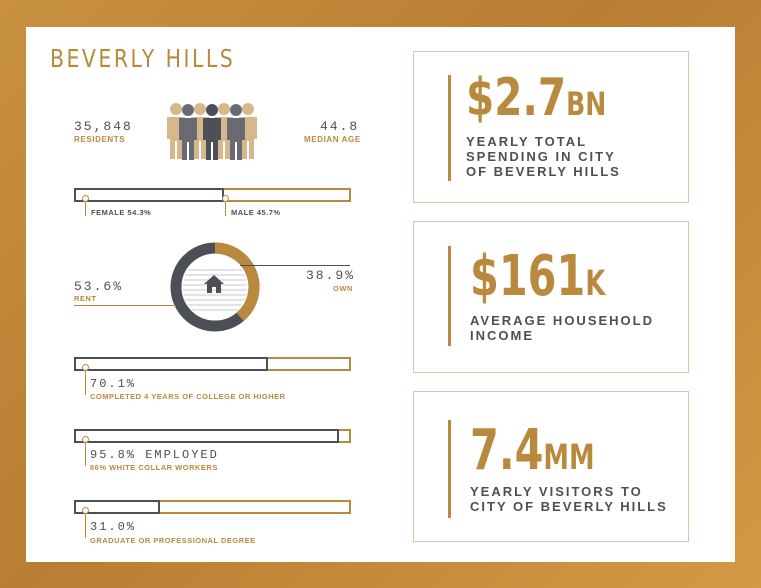  I want to click on male-pin, so click(225, 205).